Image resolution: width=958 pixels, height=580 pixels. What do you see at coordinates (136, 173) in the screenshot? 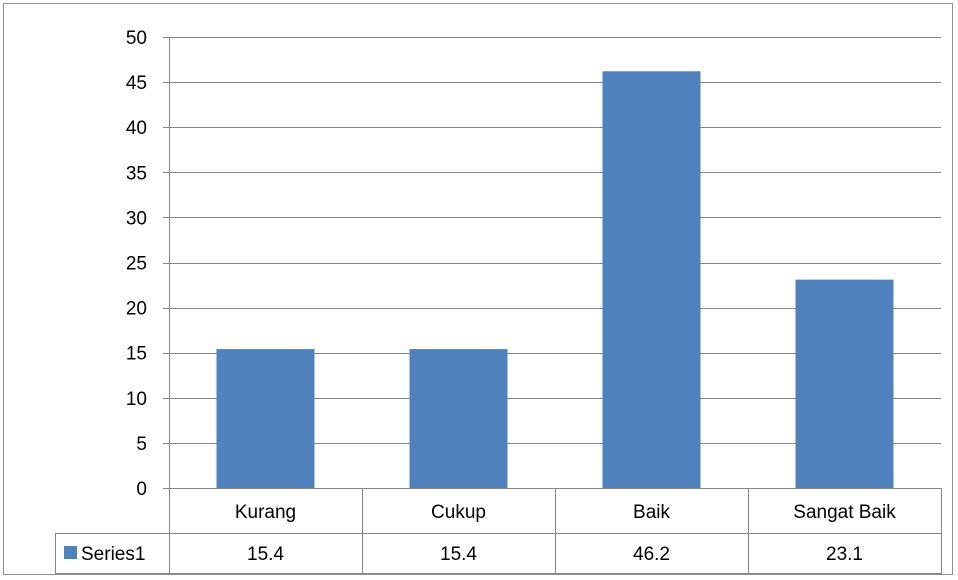
I see `y-tick-label: 35` at bounding box center [136, 173].